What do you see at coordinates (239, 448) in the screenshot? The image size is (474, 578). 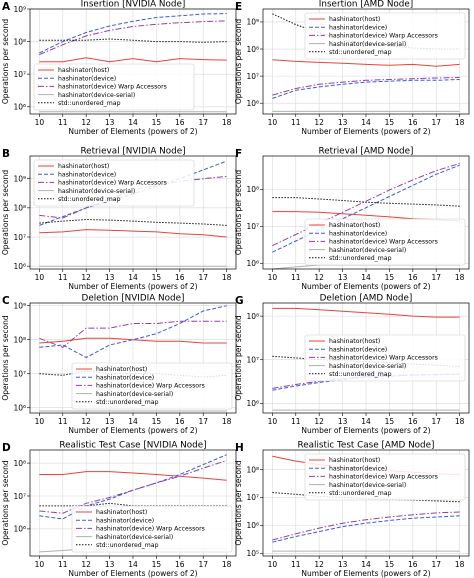 I see `panel-letter: H` at bounding box center [239, 448].